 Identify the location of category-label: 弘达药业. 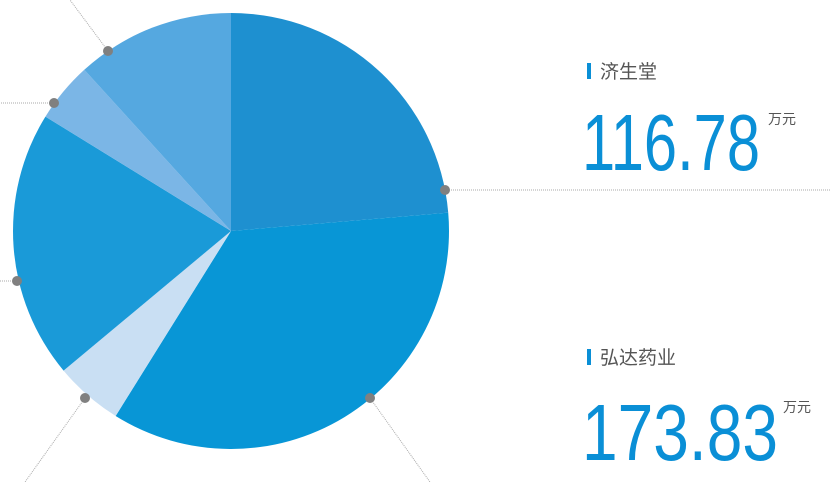
(638, 358).